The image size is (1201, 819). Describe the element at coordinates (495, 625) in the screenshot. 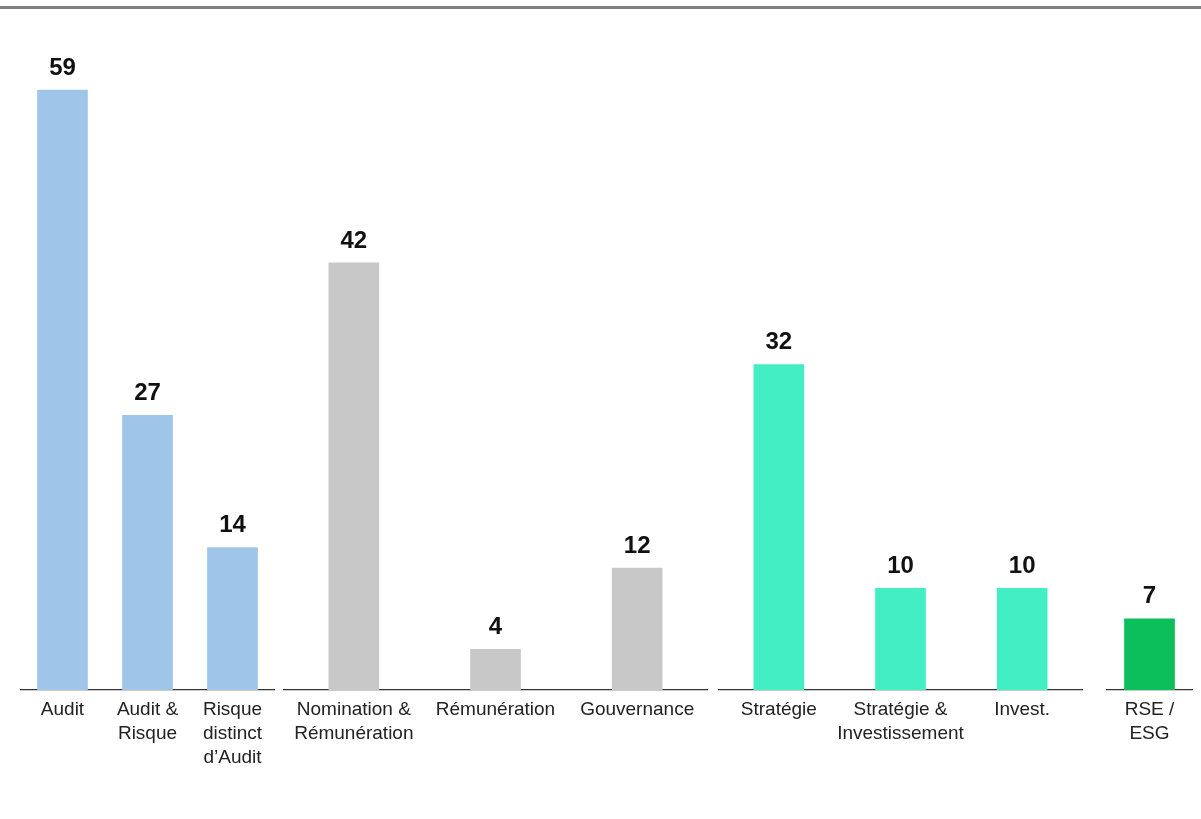

I see `data-label: 4` at that location.